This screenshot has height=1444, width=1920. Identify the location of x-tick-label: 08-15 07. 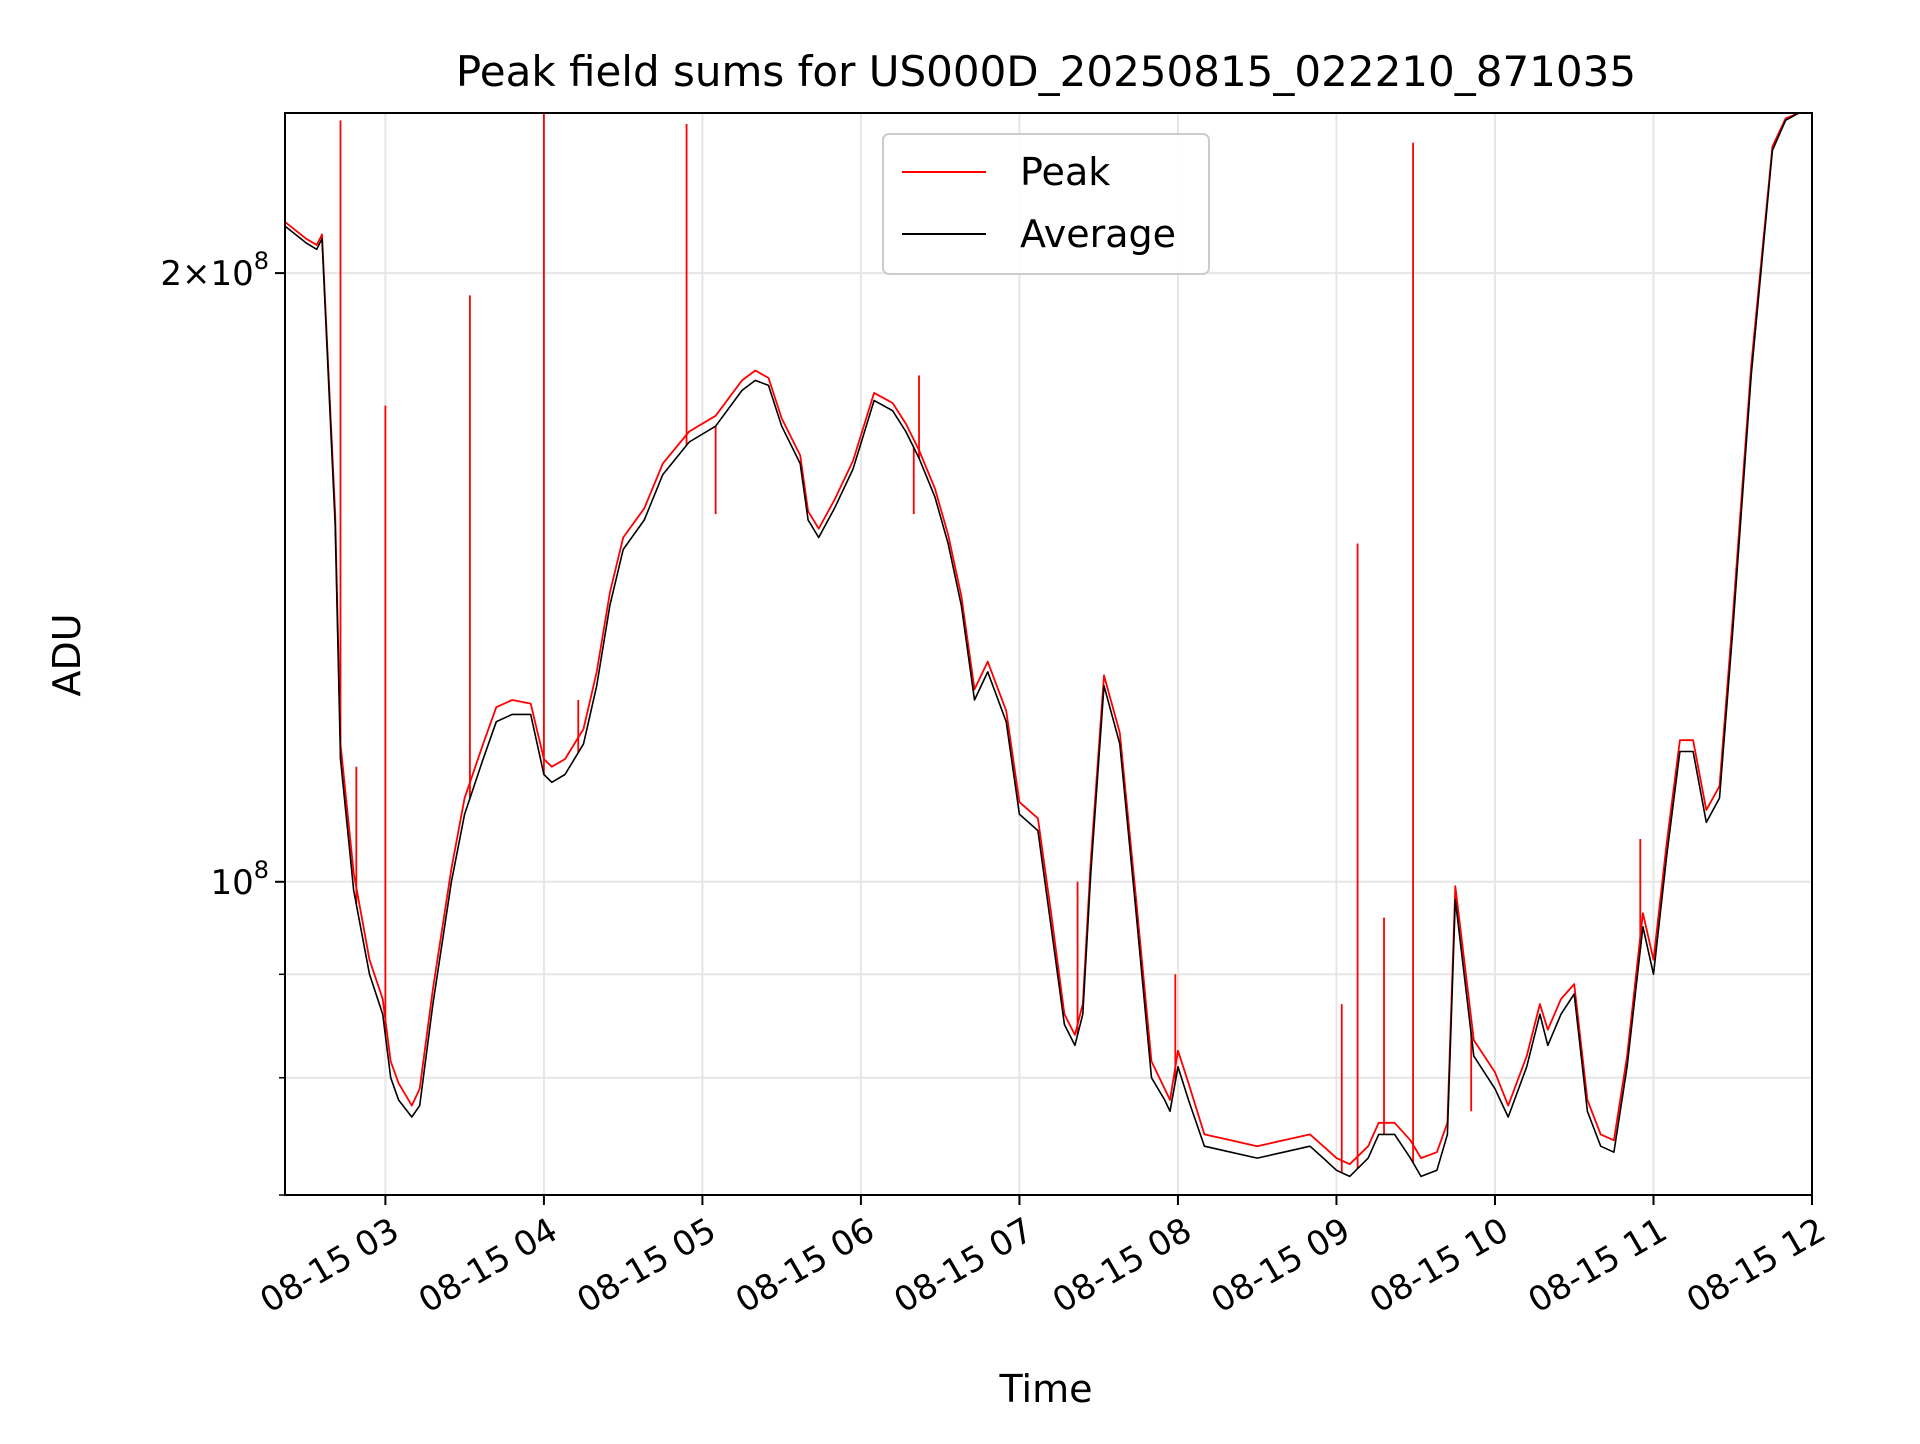
(964, 1265).